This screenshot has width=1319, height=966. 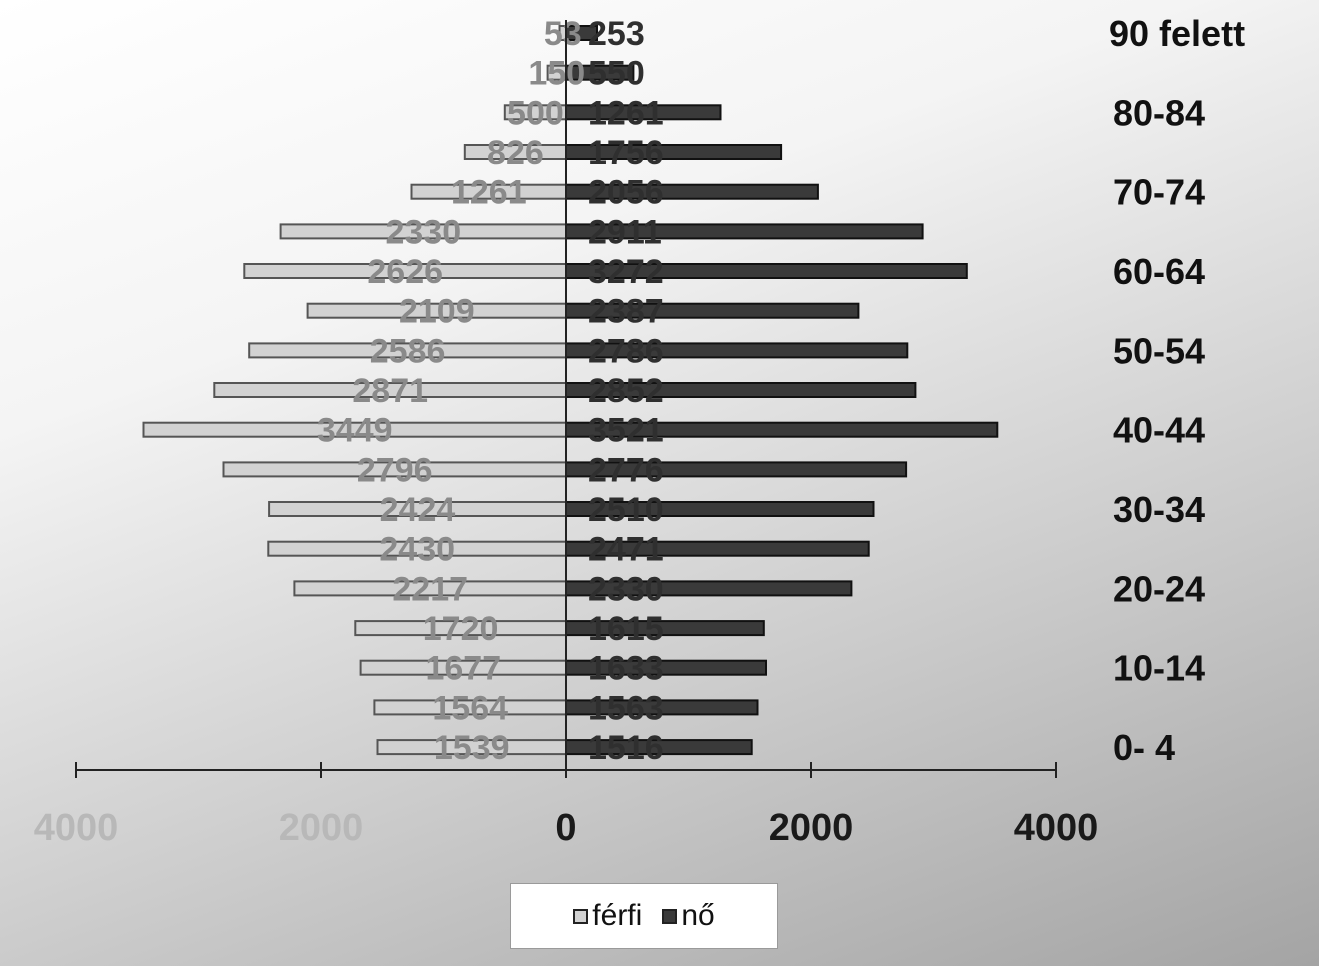 What do you see at coordinates (626, 550) in the screenshot?
I see `data-label-female: 2471` at bounding box center [626, 550].